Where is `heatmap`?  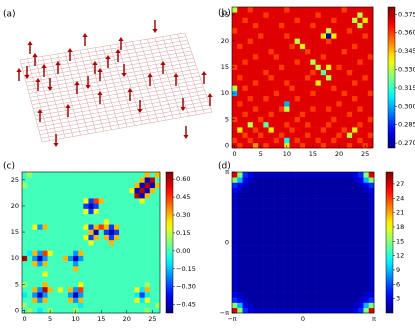 heatmap is located at coordinates (303, 78).